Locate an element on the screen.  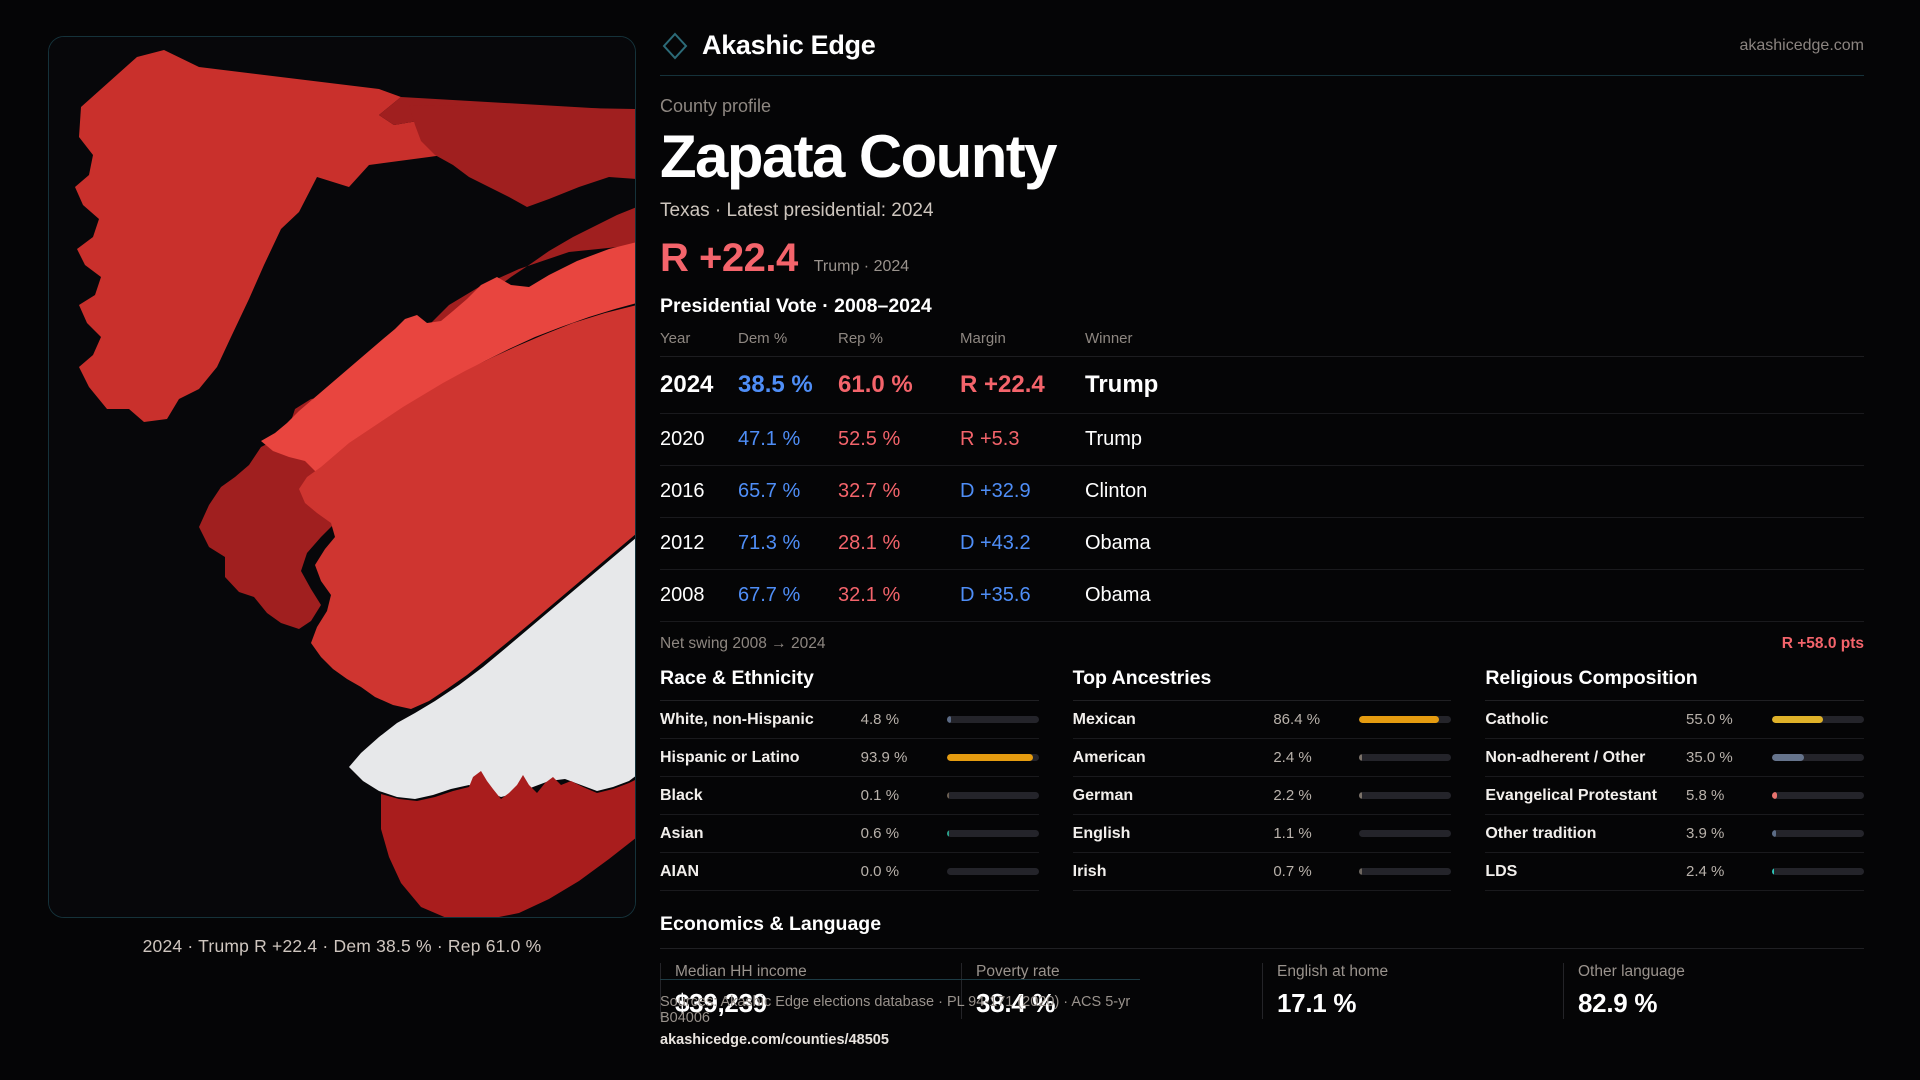
economics-cell-label: Other language is located at coordinates (1631, 971).